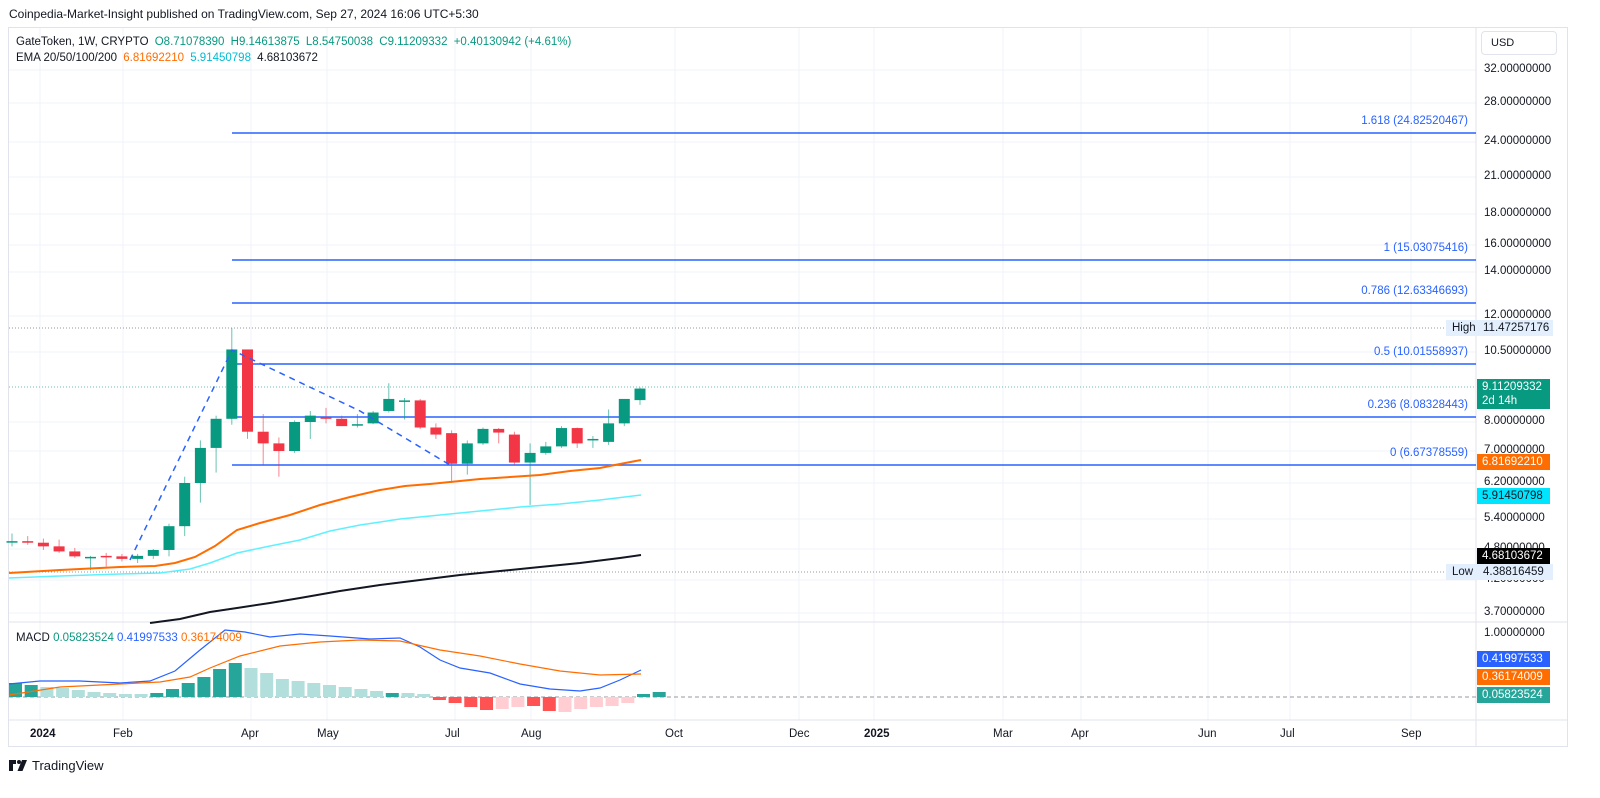 This screenshot has height=798, width=1600. I want to click on last-price-value: 9.11209332, so click(1512, 387).